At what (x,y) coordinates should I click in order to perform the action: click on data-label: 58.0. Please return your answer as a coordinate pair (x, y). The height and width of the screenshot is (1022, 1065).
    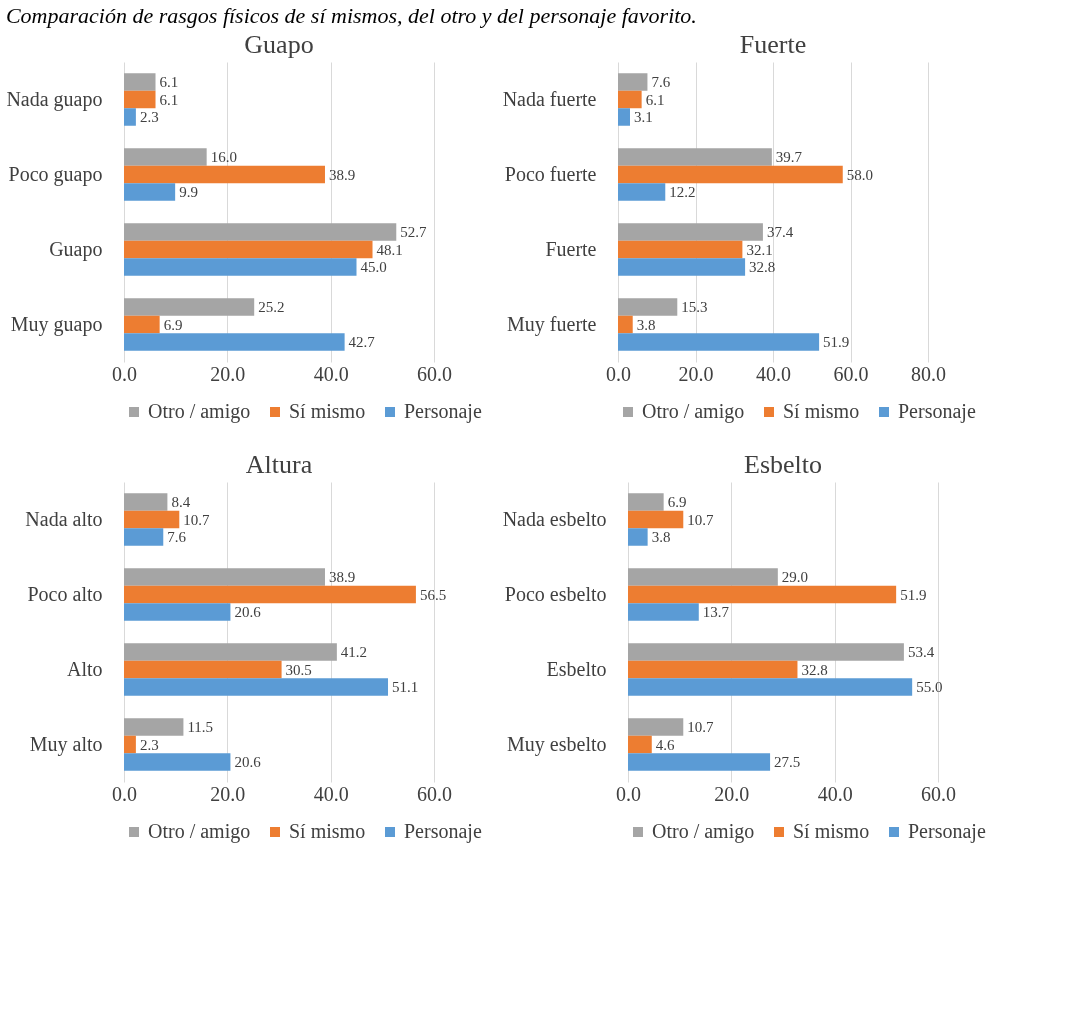
    Looking at the image, I should click on (859, 174).